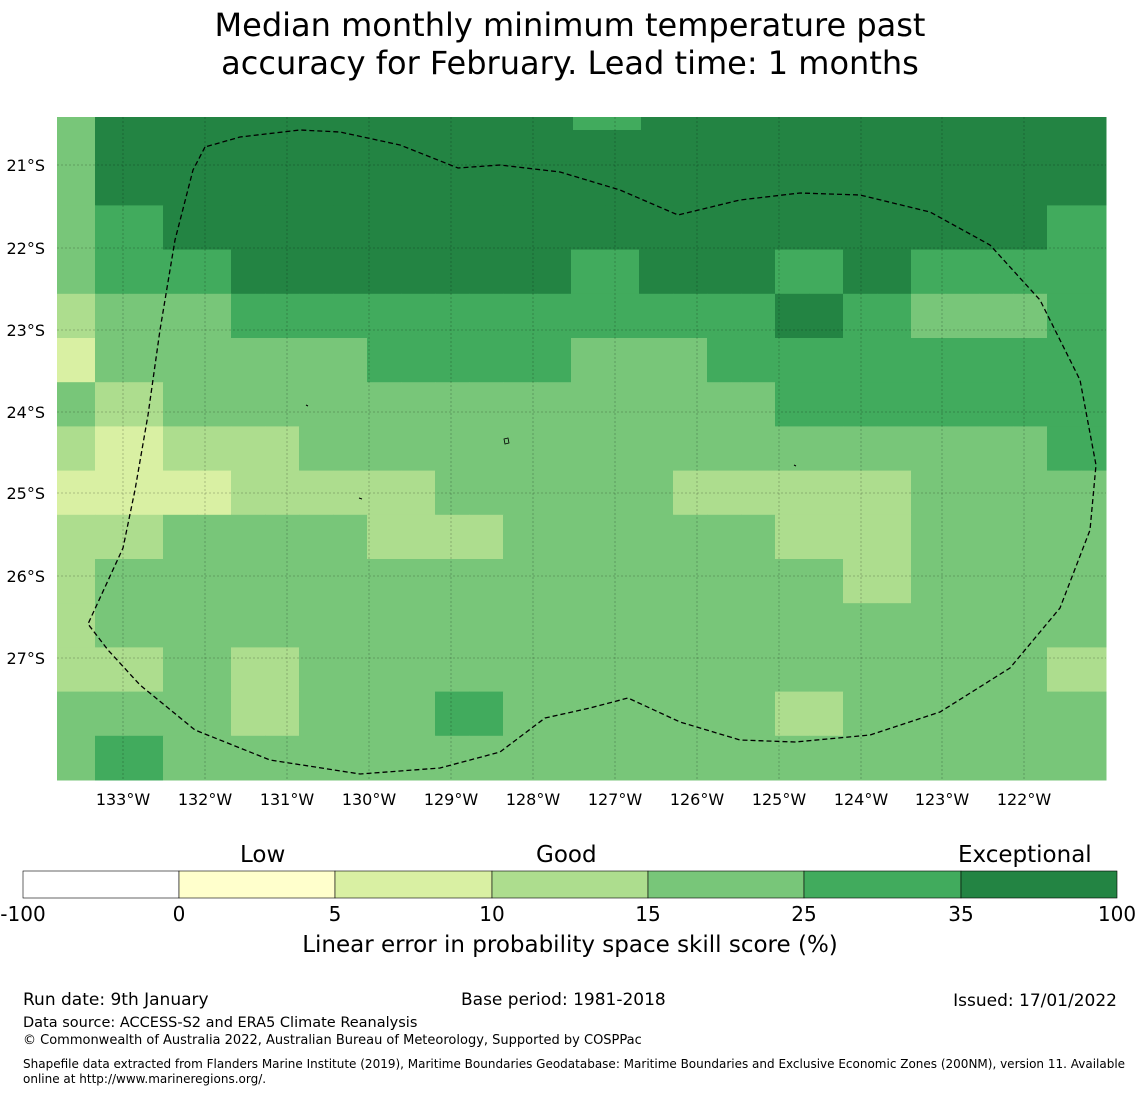  What do you see at coordinates (1117, 914) in the screenshot?
I see `colorbar-tick: 100` at bounding box center [1117, 914].